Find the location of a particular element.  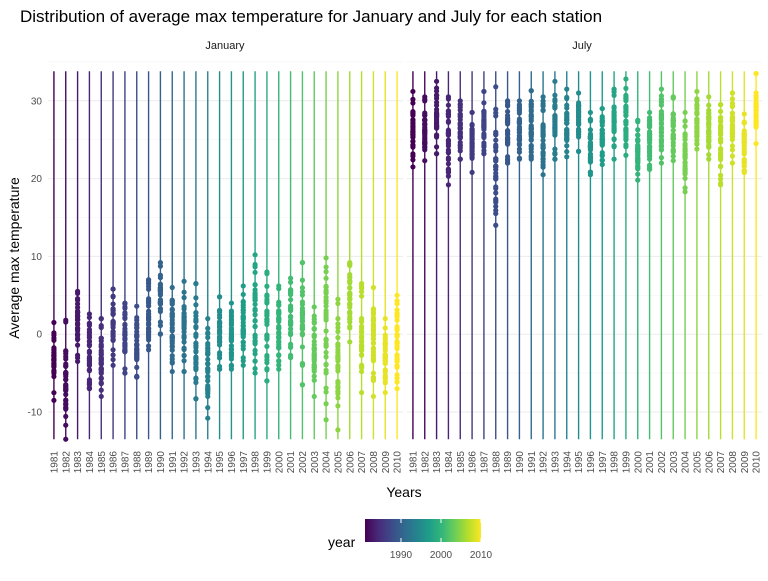

x-tick-label: 1992 is located at coordinates (185, 462).